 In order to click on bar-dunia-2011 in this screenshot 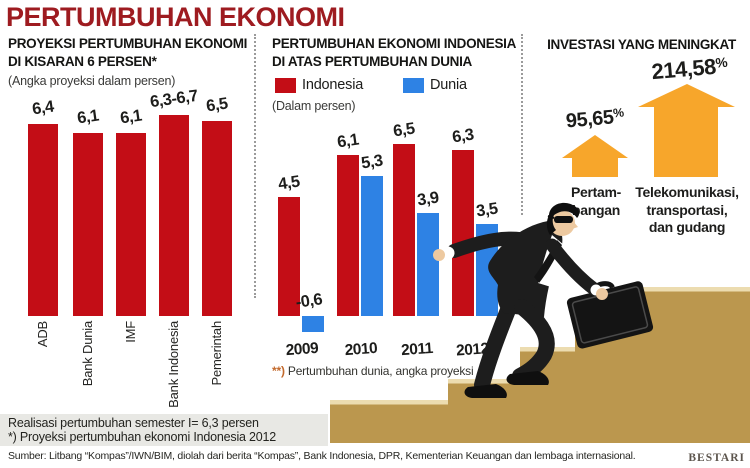, I will do `click(428, 264)`.